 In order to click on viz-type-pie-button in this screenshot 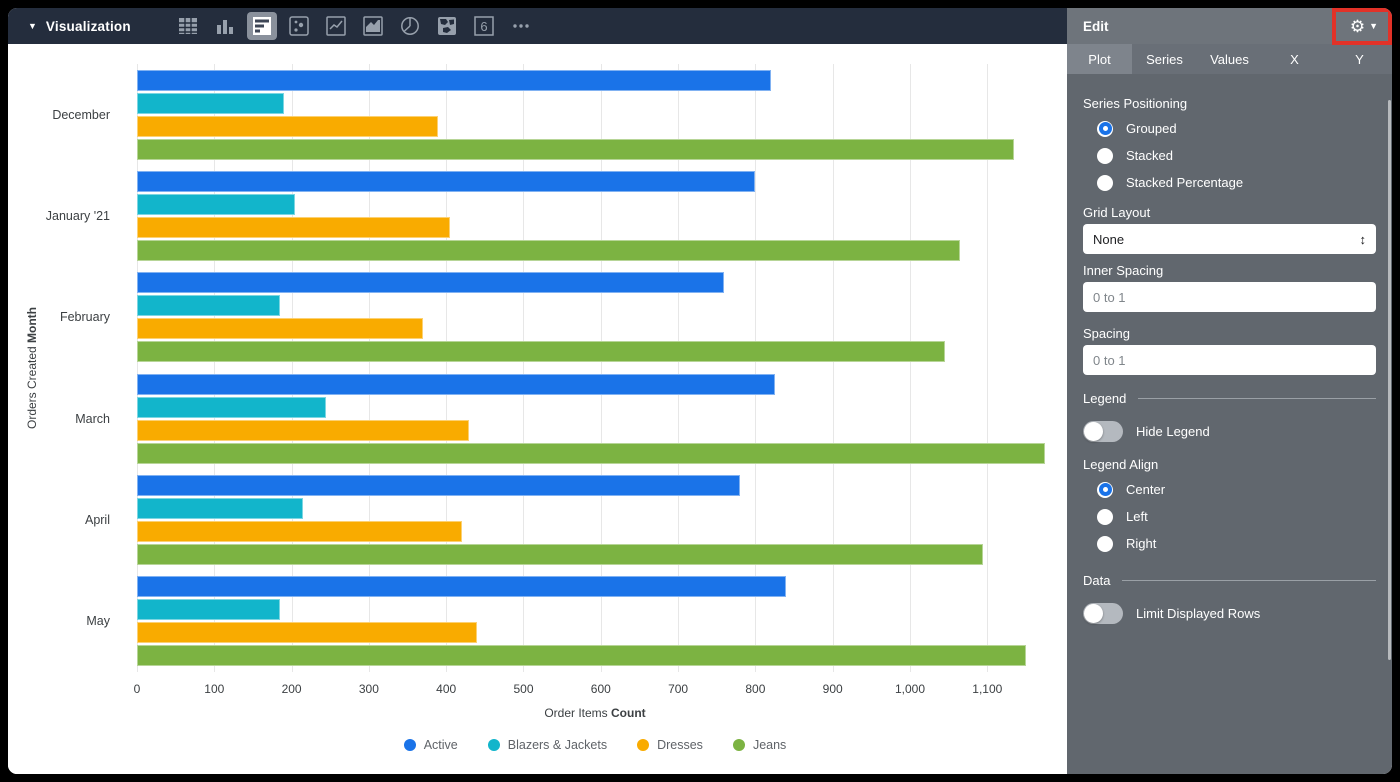, I will do `click(410, 26)`.